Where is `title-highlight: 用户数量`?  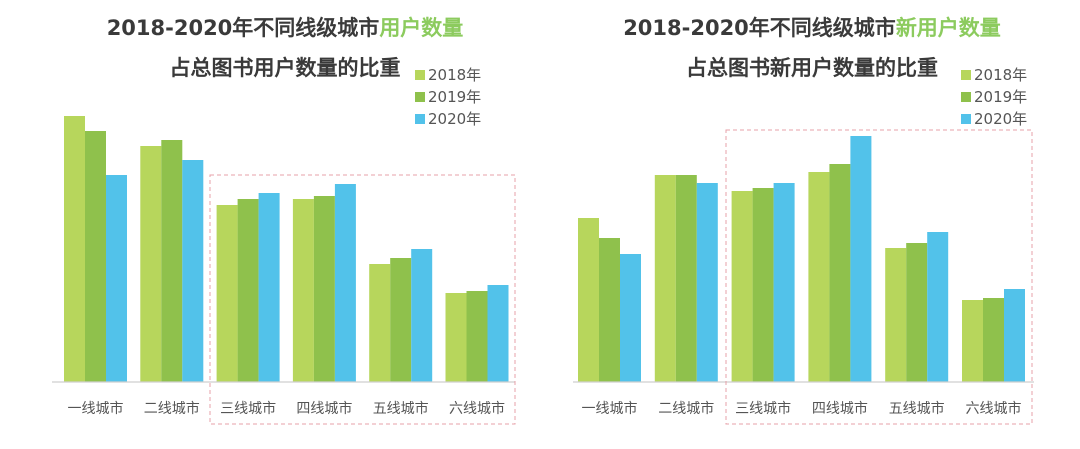 title-highlight: 用户数量 is located at coordinates (421, 28).